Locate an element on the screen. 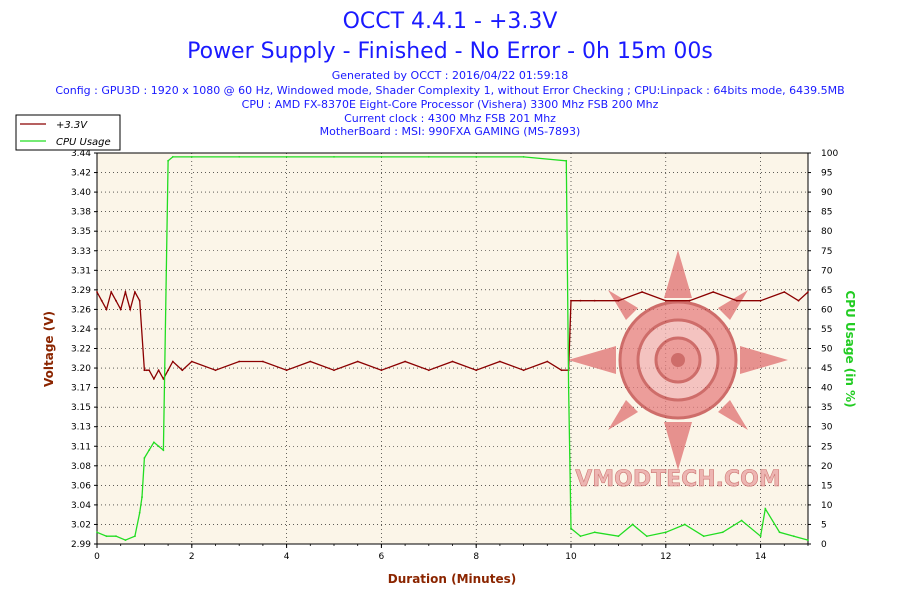  y-tick-label: 3.17 is located at coordinates (81, 389).